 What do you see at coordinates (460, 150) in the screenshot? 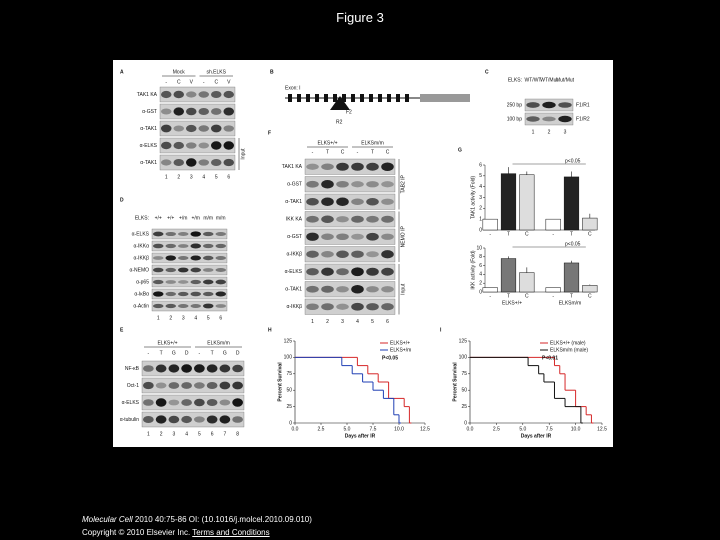
I see `panel-letter: G` at bounding box center [460, 150].